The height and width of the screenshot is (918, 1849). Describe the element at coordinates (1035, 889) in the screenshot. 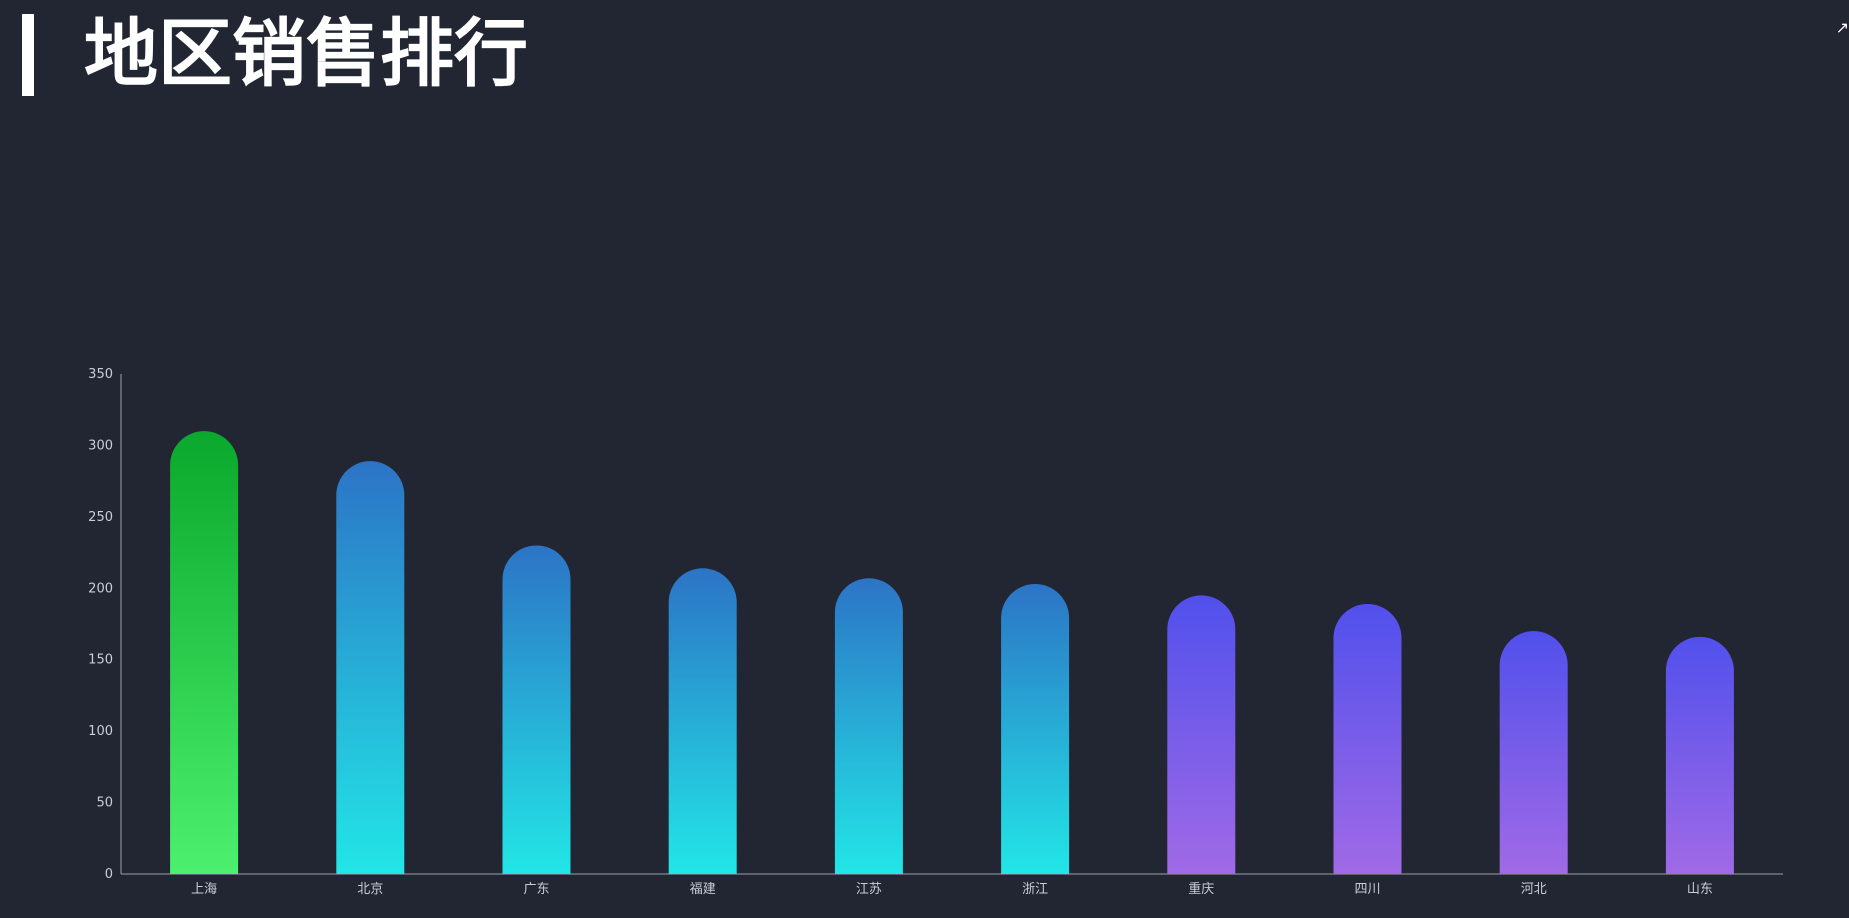

I see `x-tick-label: 浙江` at that location.